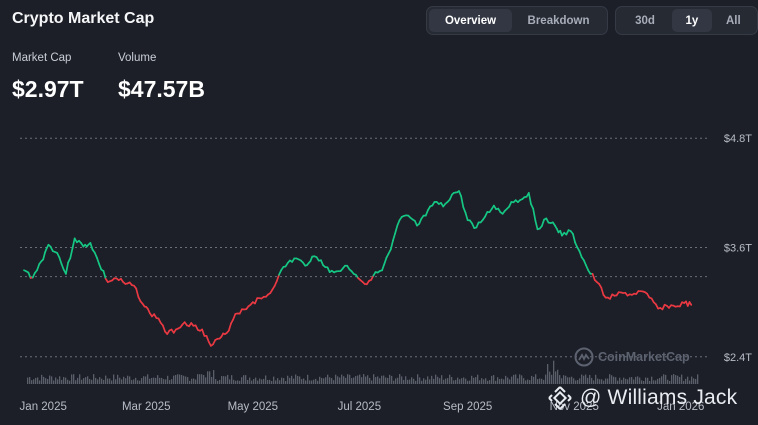  Describe the element at coordinates (692, 20) in the screenshot. I see `range-1y: 1y` at that location.